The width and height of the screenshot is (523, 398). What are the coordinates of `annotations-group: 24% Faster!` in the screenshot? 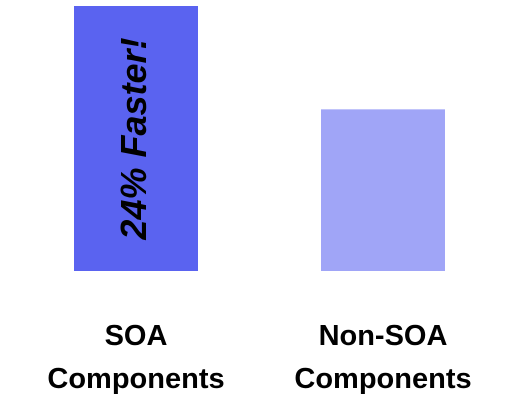 It's located at (133, 138).